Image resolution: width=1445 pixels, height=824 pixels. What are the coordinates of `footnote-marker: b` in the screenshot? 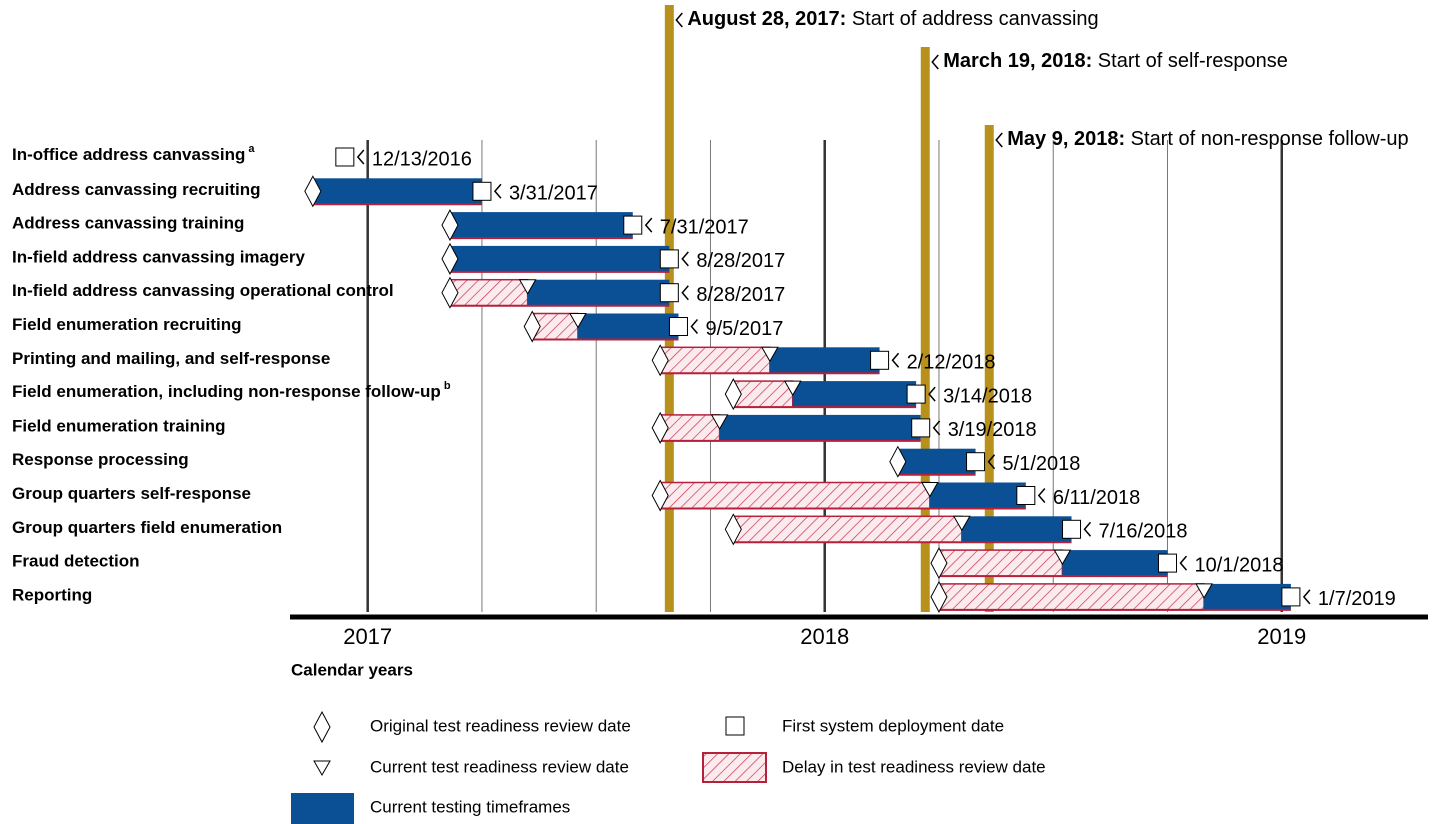 It's located at (446, 386).